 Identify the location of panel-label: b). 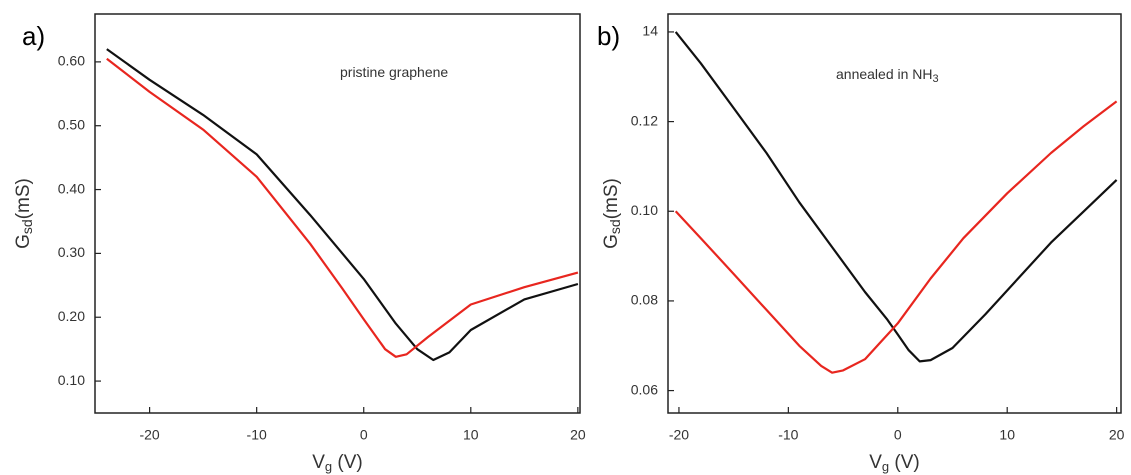
(608, 36).